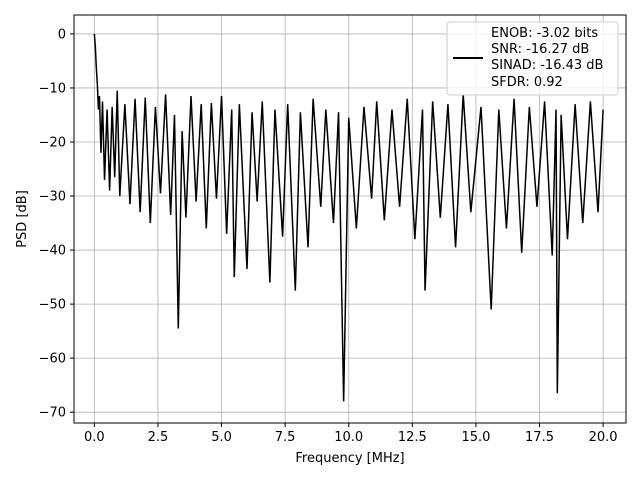 The height and width of the screenshot is (480, 640). I want to click on x-axis-label: Frequency [MHz], so click(349, 458).